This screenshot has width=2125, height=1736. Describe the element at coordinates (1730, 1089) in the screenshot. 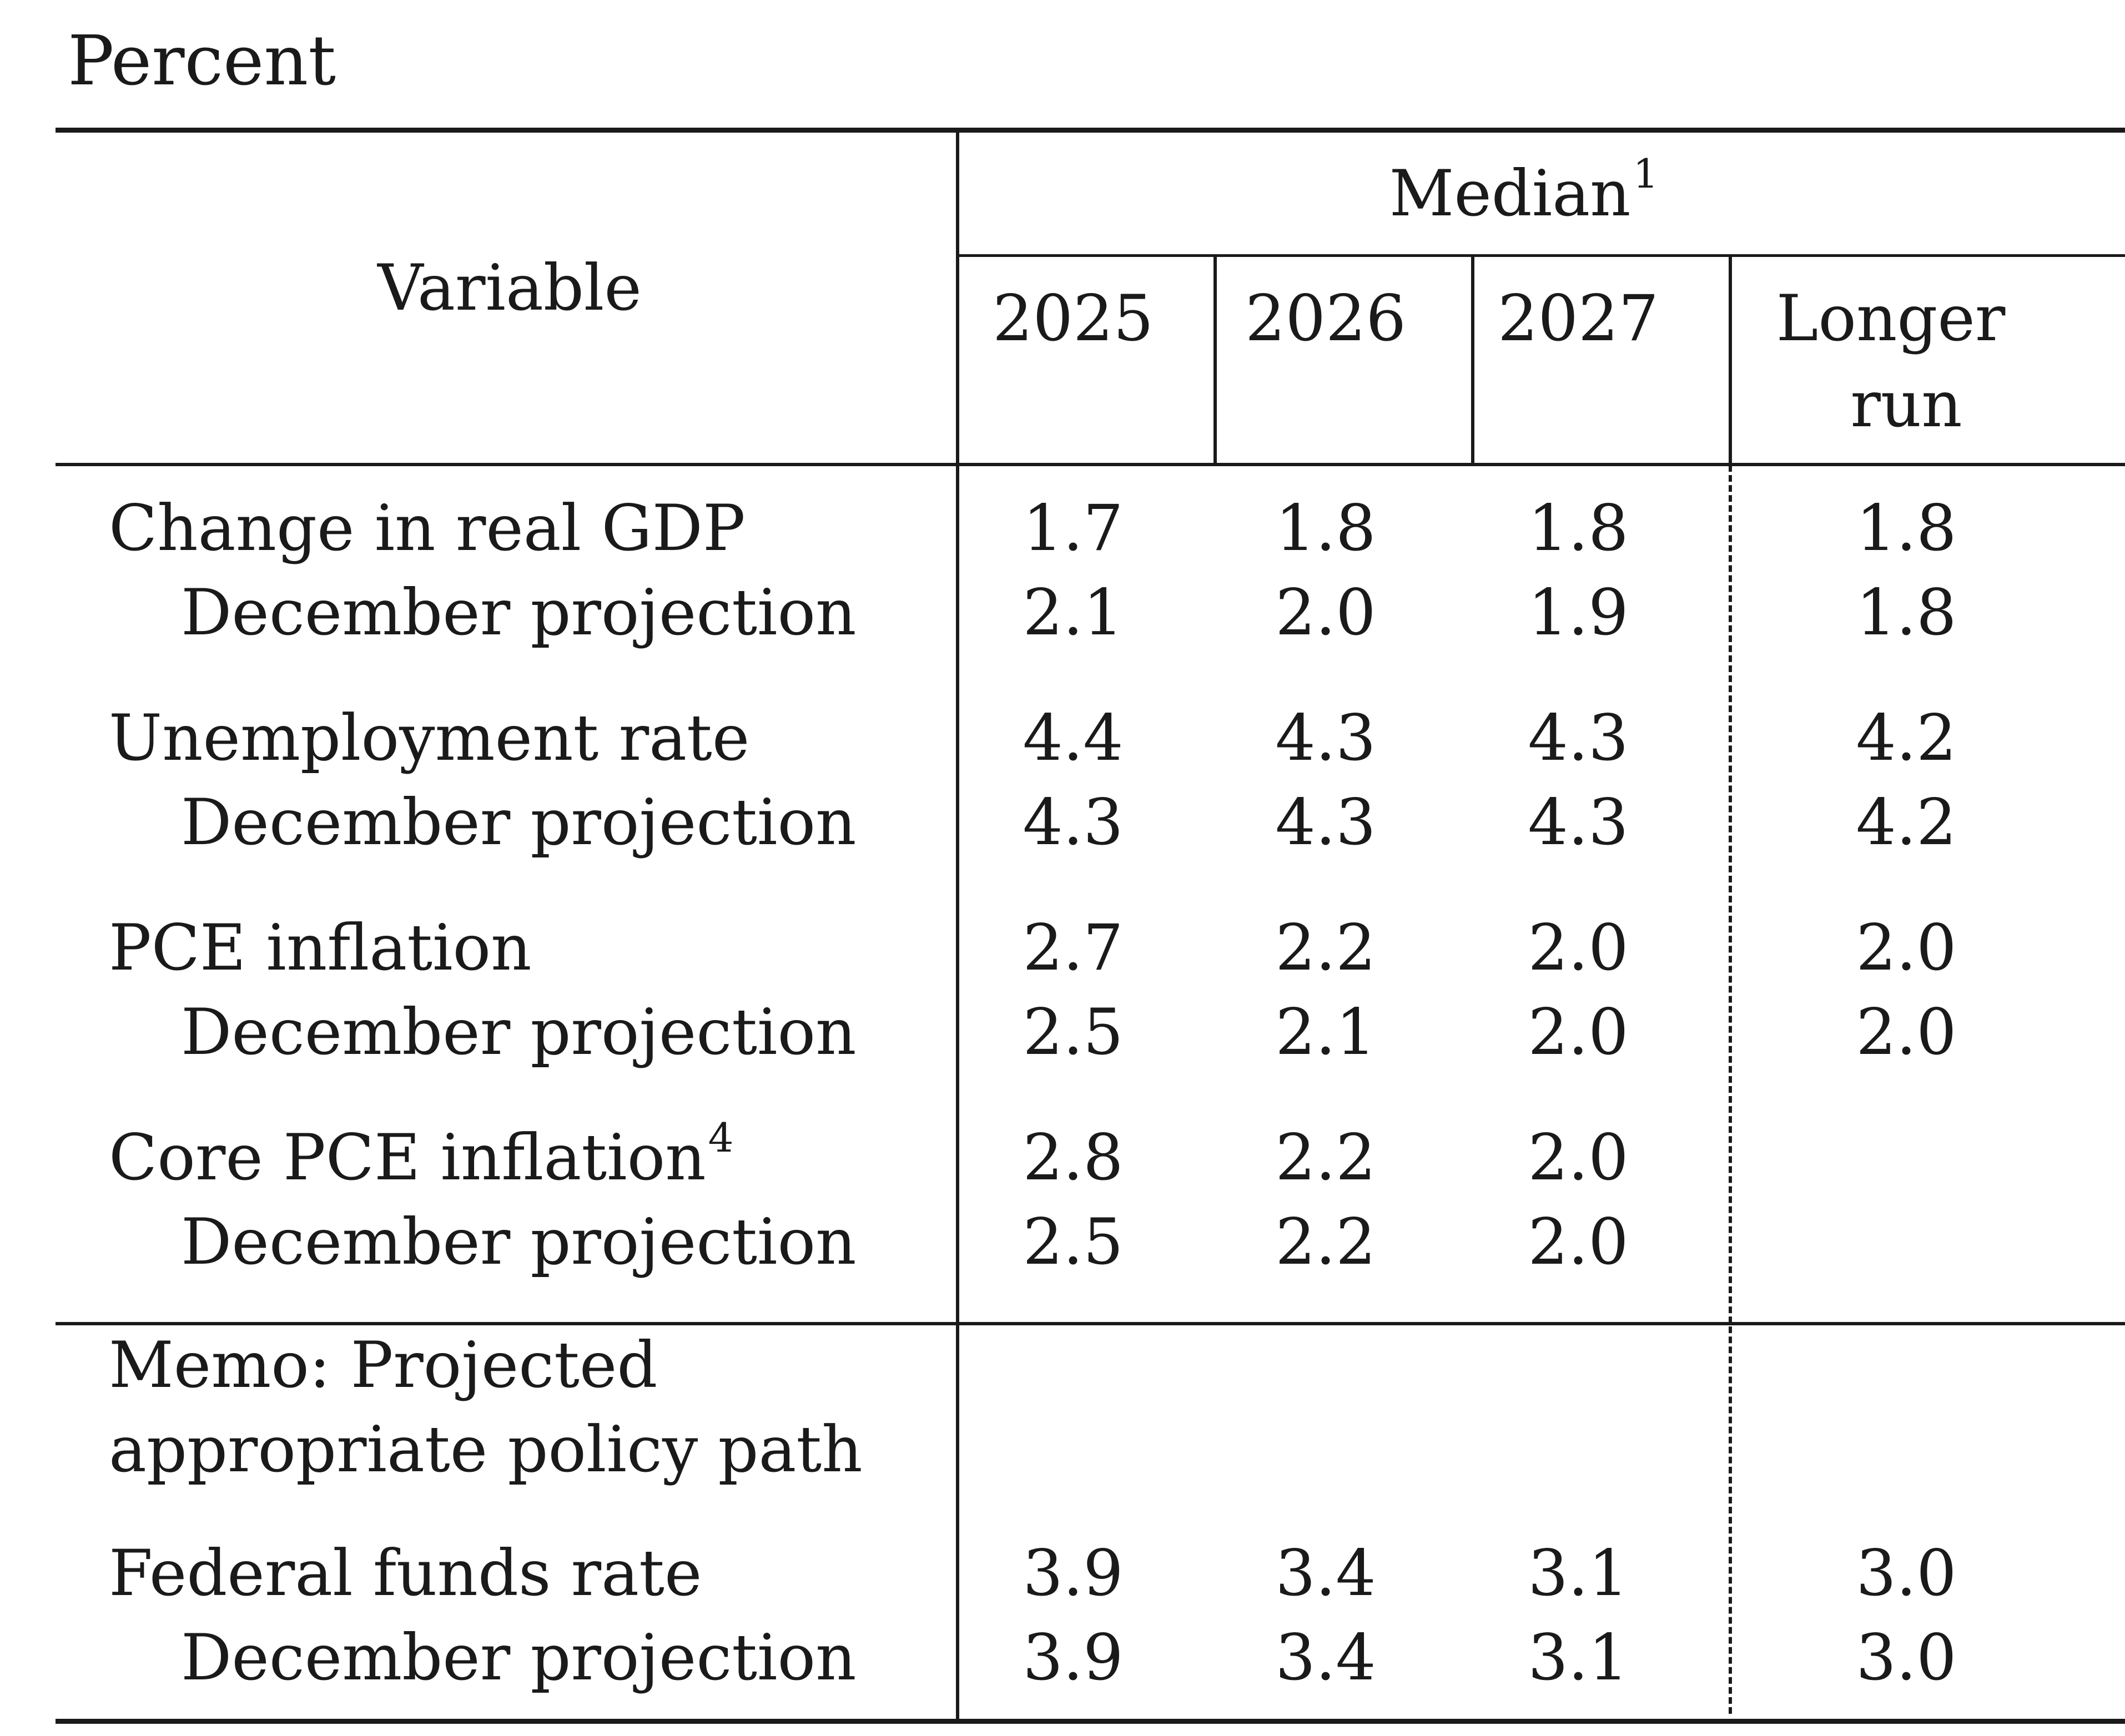

I see `longer-run-dashed-divider` at that location.